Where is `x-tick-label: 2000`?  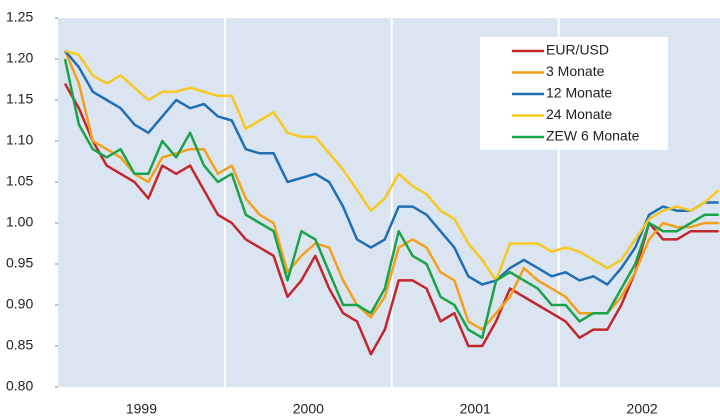
x-tick-label: 2000 is located at coordinates (308, 409).